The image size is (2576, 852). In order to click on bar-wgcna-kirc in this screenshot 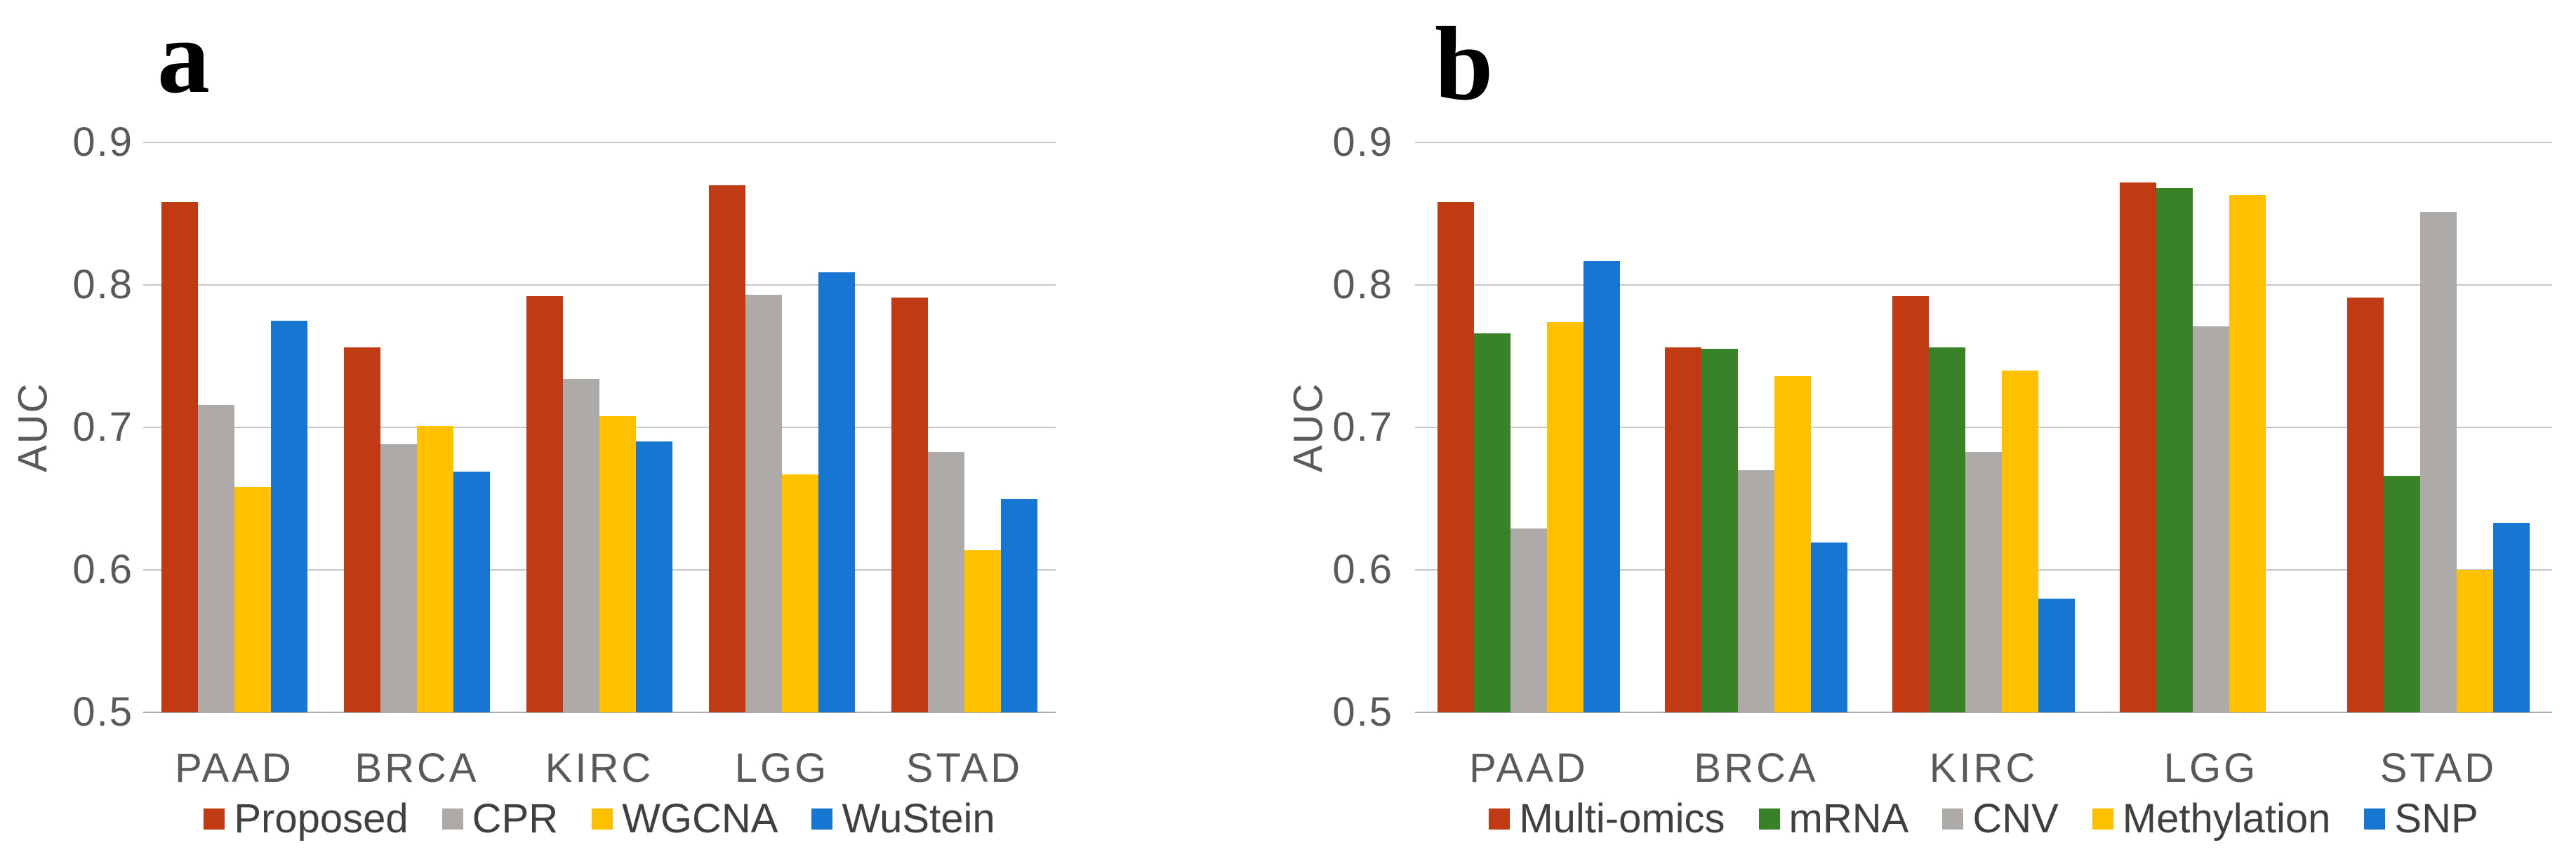, I will do `click(618, 563)`.